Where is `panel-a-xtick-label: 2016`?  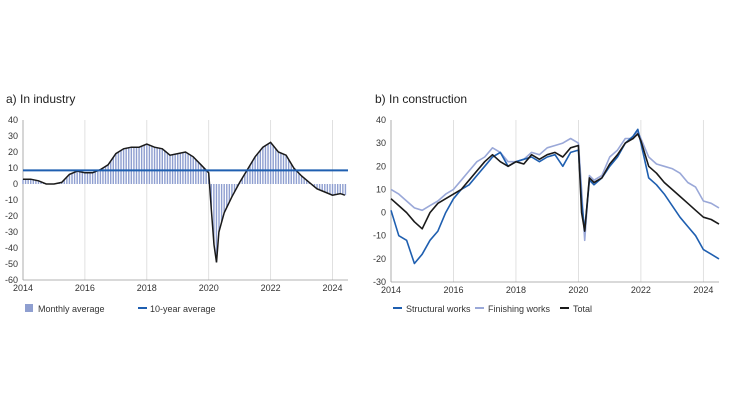
panel-a-xtick-label: 2016 is located at coordinates (85, 288).